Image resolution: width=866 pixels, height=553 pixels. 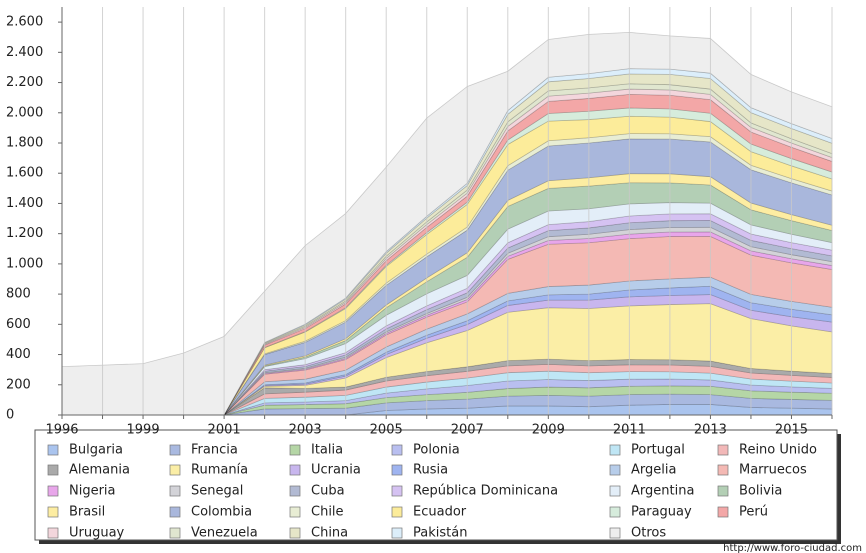 What do you see at coordinates (436, 450) in the screenshot?
I see `legend-label: Polonia` at bounding box center [436, 450].